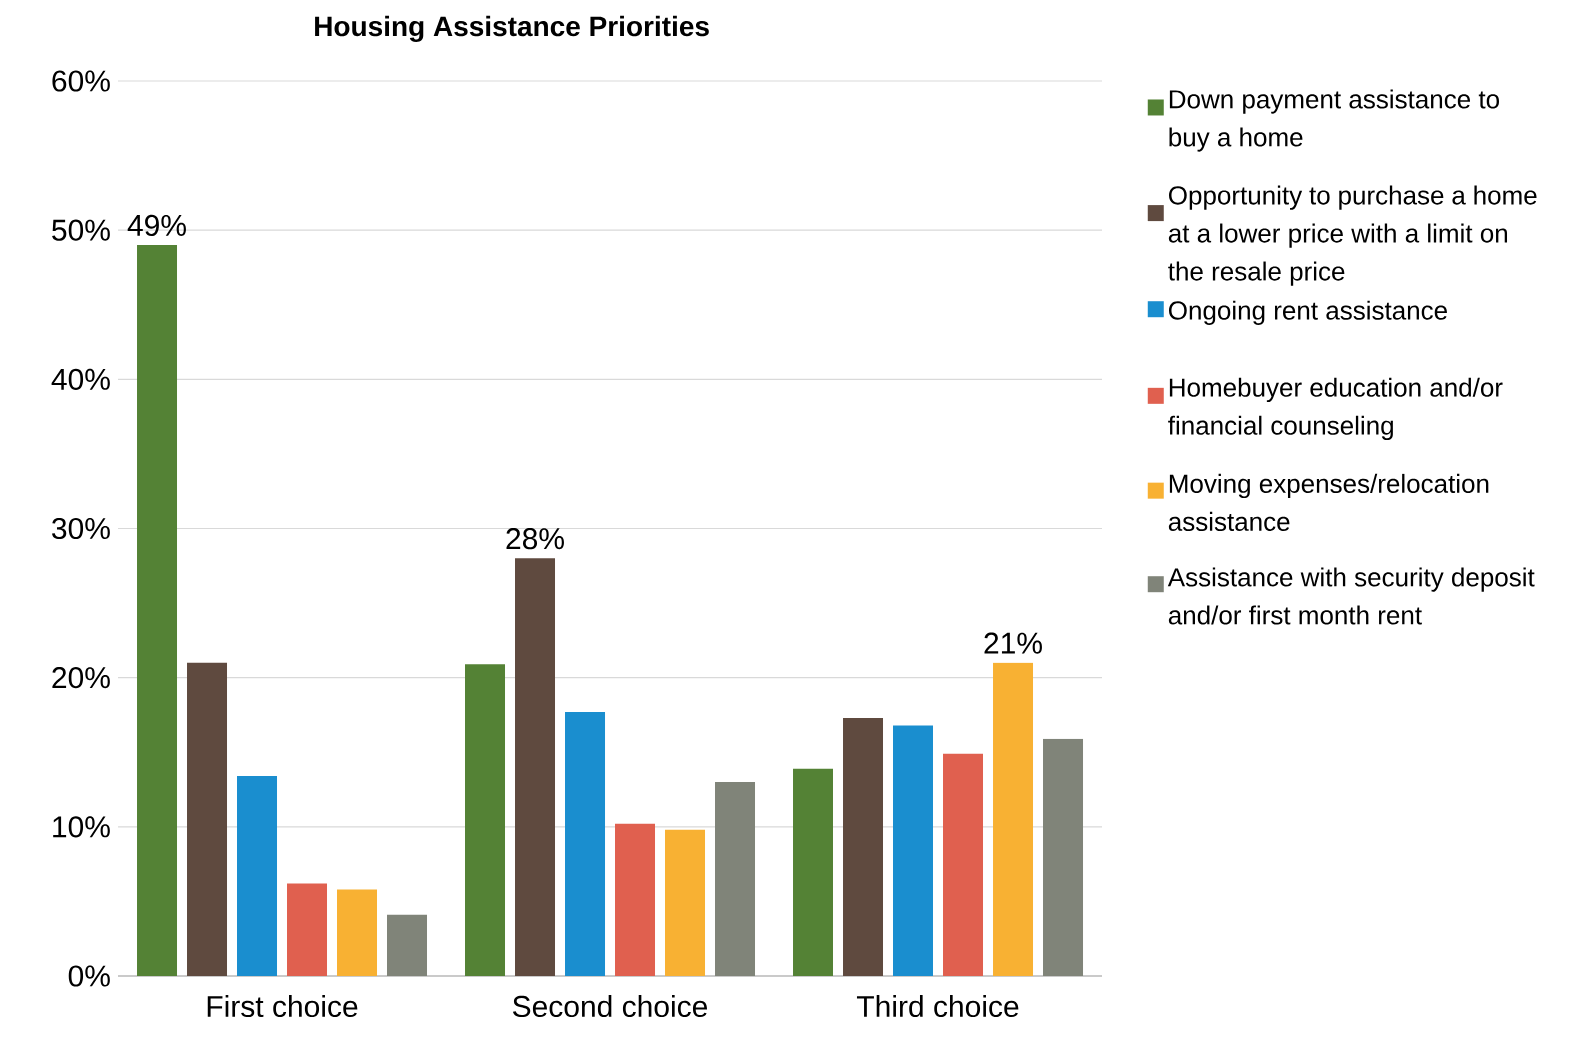  Describe the element at coordinates (89, 976) in the screenshot. I see `y-tick-label: 0%` at that location.